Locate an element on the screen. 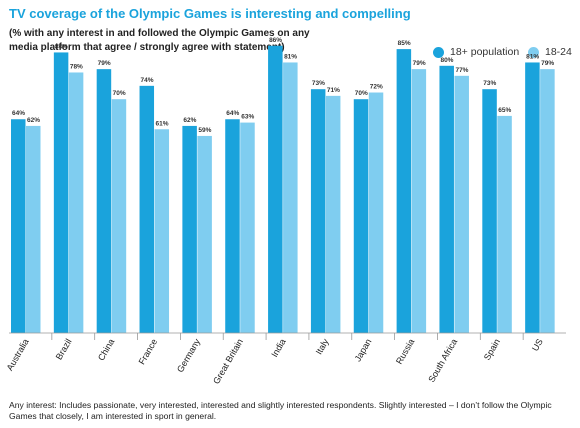  data-label: 63% is located at coordinates (247, 117).